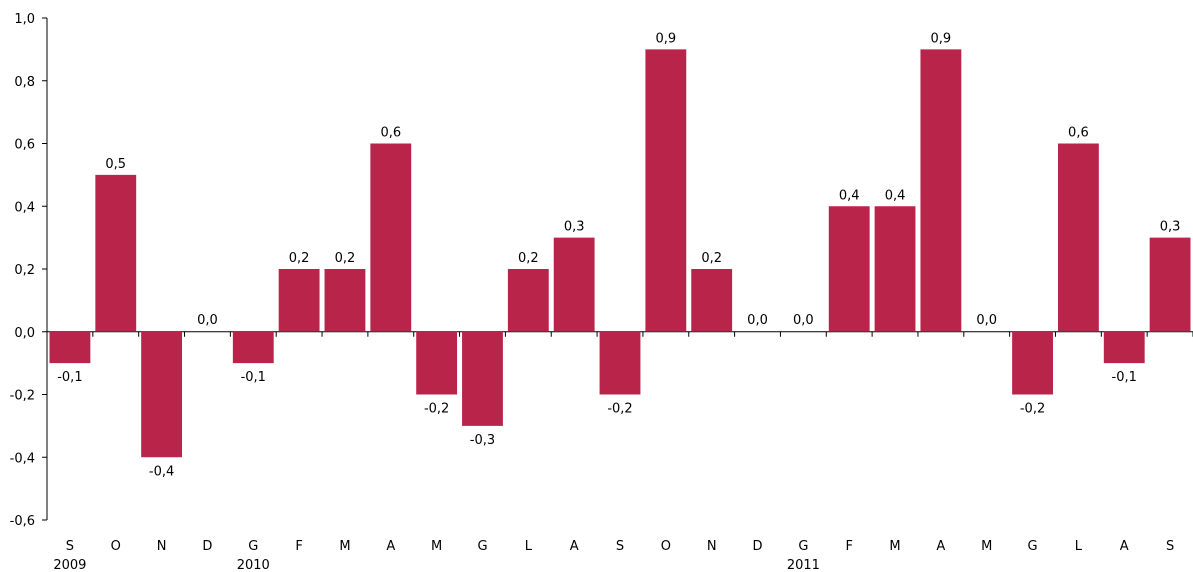 Image resolution: width=1193 pixels, height=572 pixels. Describe the element at coordinates (24, 333) in the screenshot. I see `y-tick-label: 0,0` at that location.